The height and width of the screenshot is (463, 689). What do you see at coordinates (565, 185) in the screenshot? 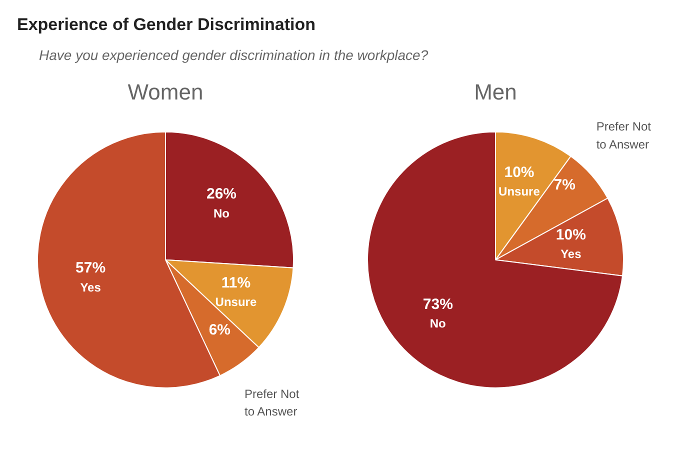
I see `data-label: 7%` at bounding box center [565, 185].